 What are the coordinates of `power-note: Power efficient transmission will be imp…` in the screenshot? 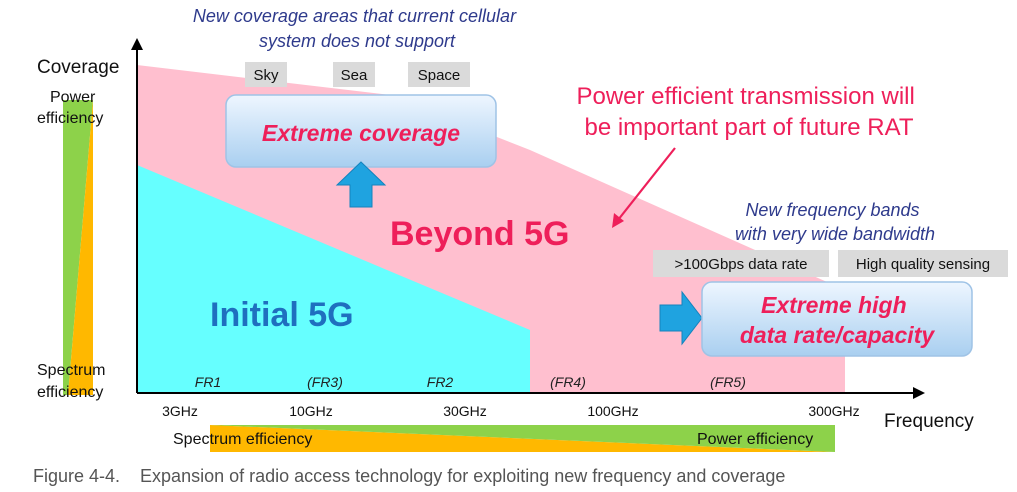 It's located at (748, 112).